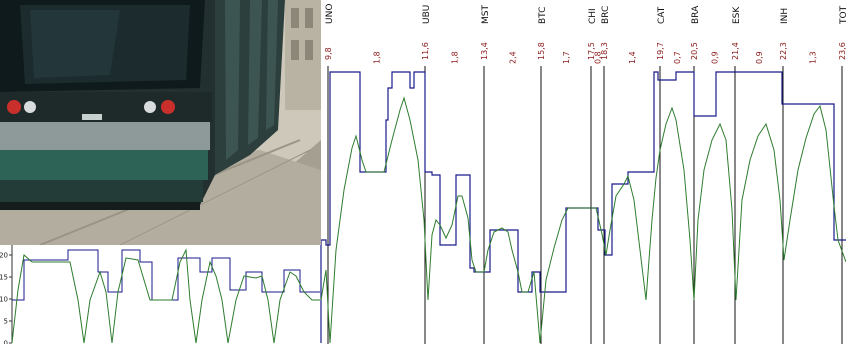 This screenshot has width=846, height=344. I want to click on segment-distance-label: 1,4, so click(632, 57).